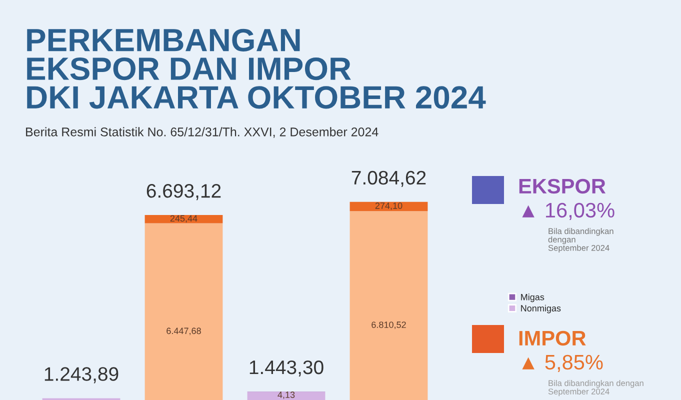 The width and height of the screenshot is (681, 400). What do you see at coordinates (552, 338) in the screenshot?
I see `text: IMPOR` at bounding box center [552, 338].